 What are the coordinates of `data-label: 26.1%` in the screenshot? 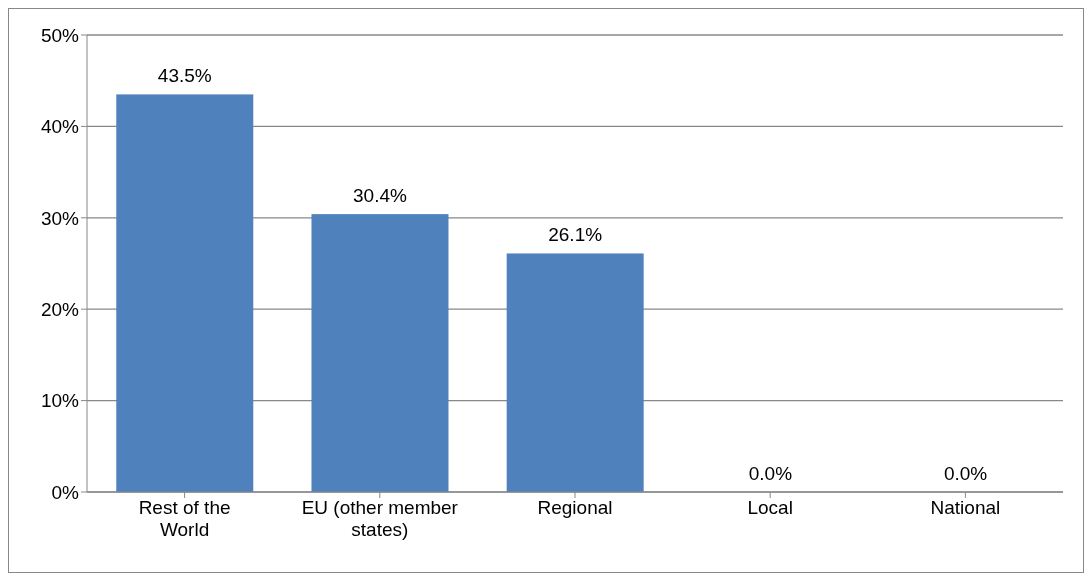 It's located at (575, 235).